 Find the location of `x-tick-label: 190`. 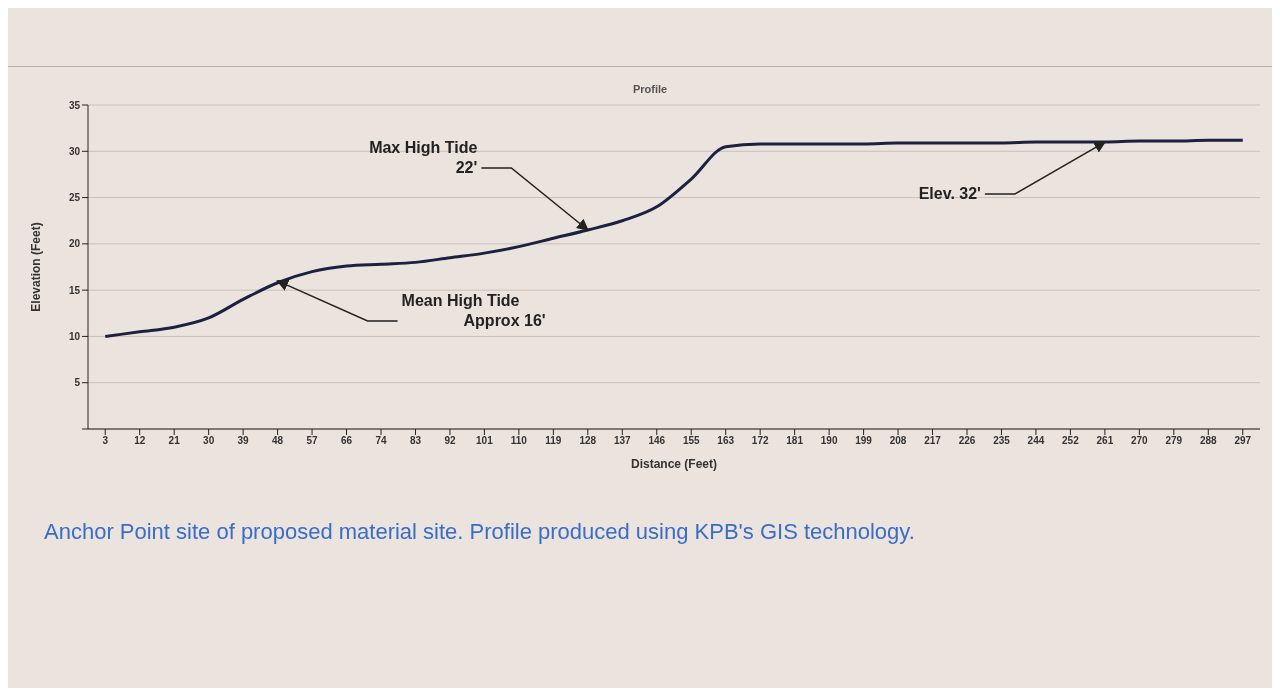

x-tick-label: 190 is located at coordinates (829, 441).